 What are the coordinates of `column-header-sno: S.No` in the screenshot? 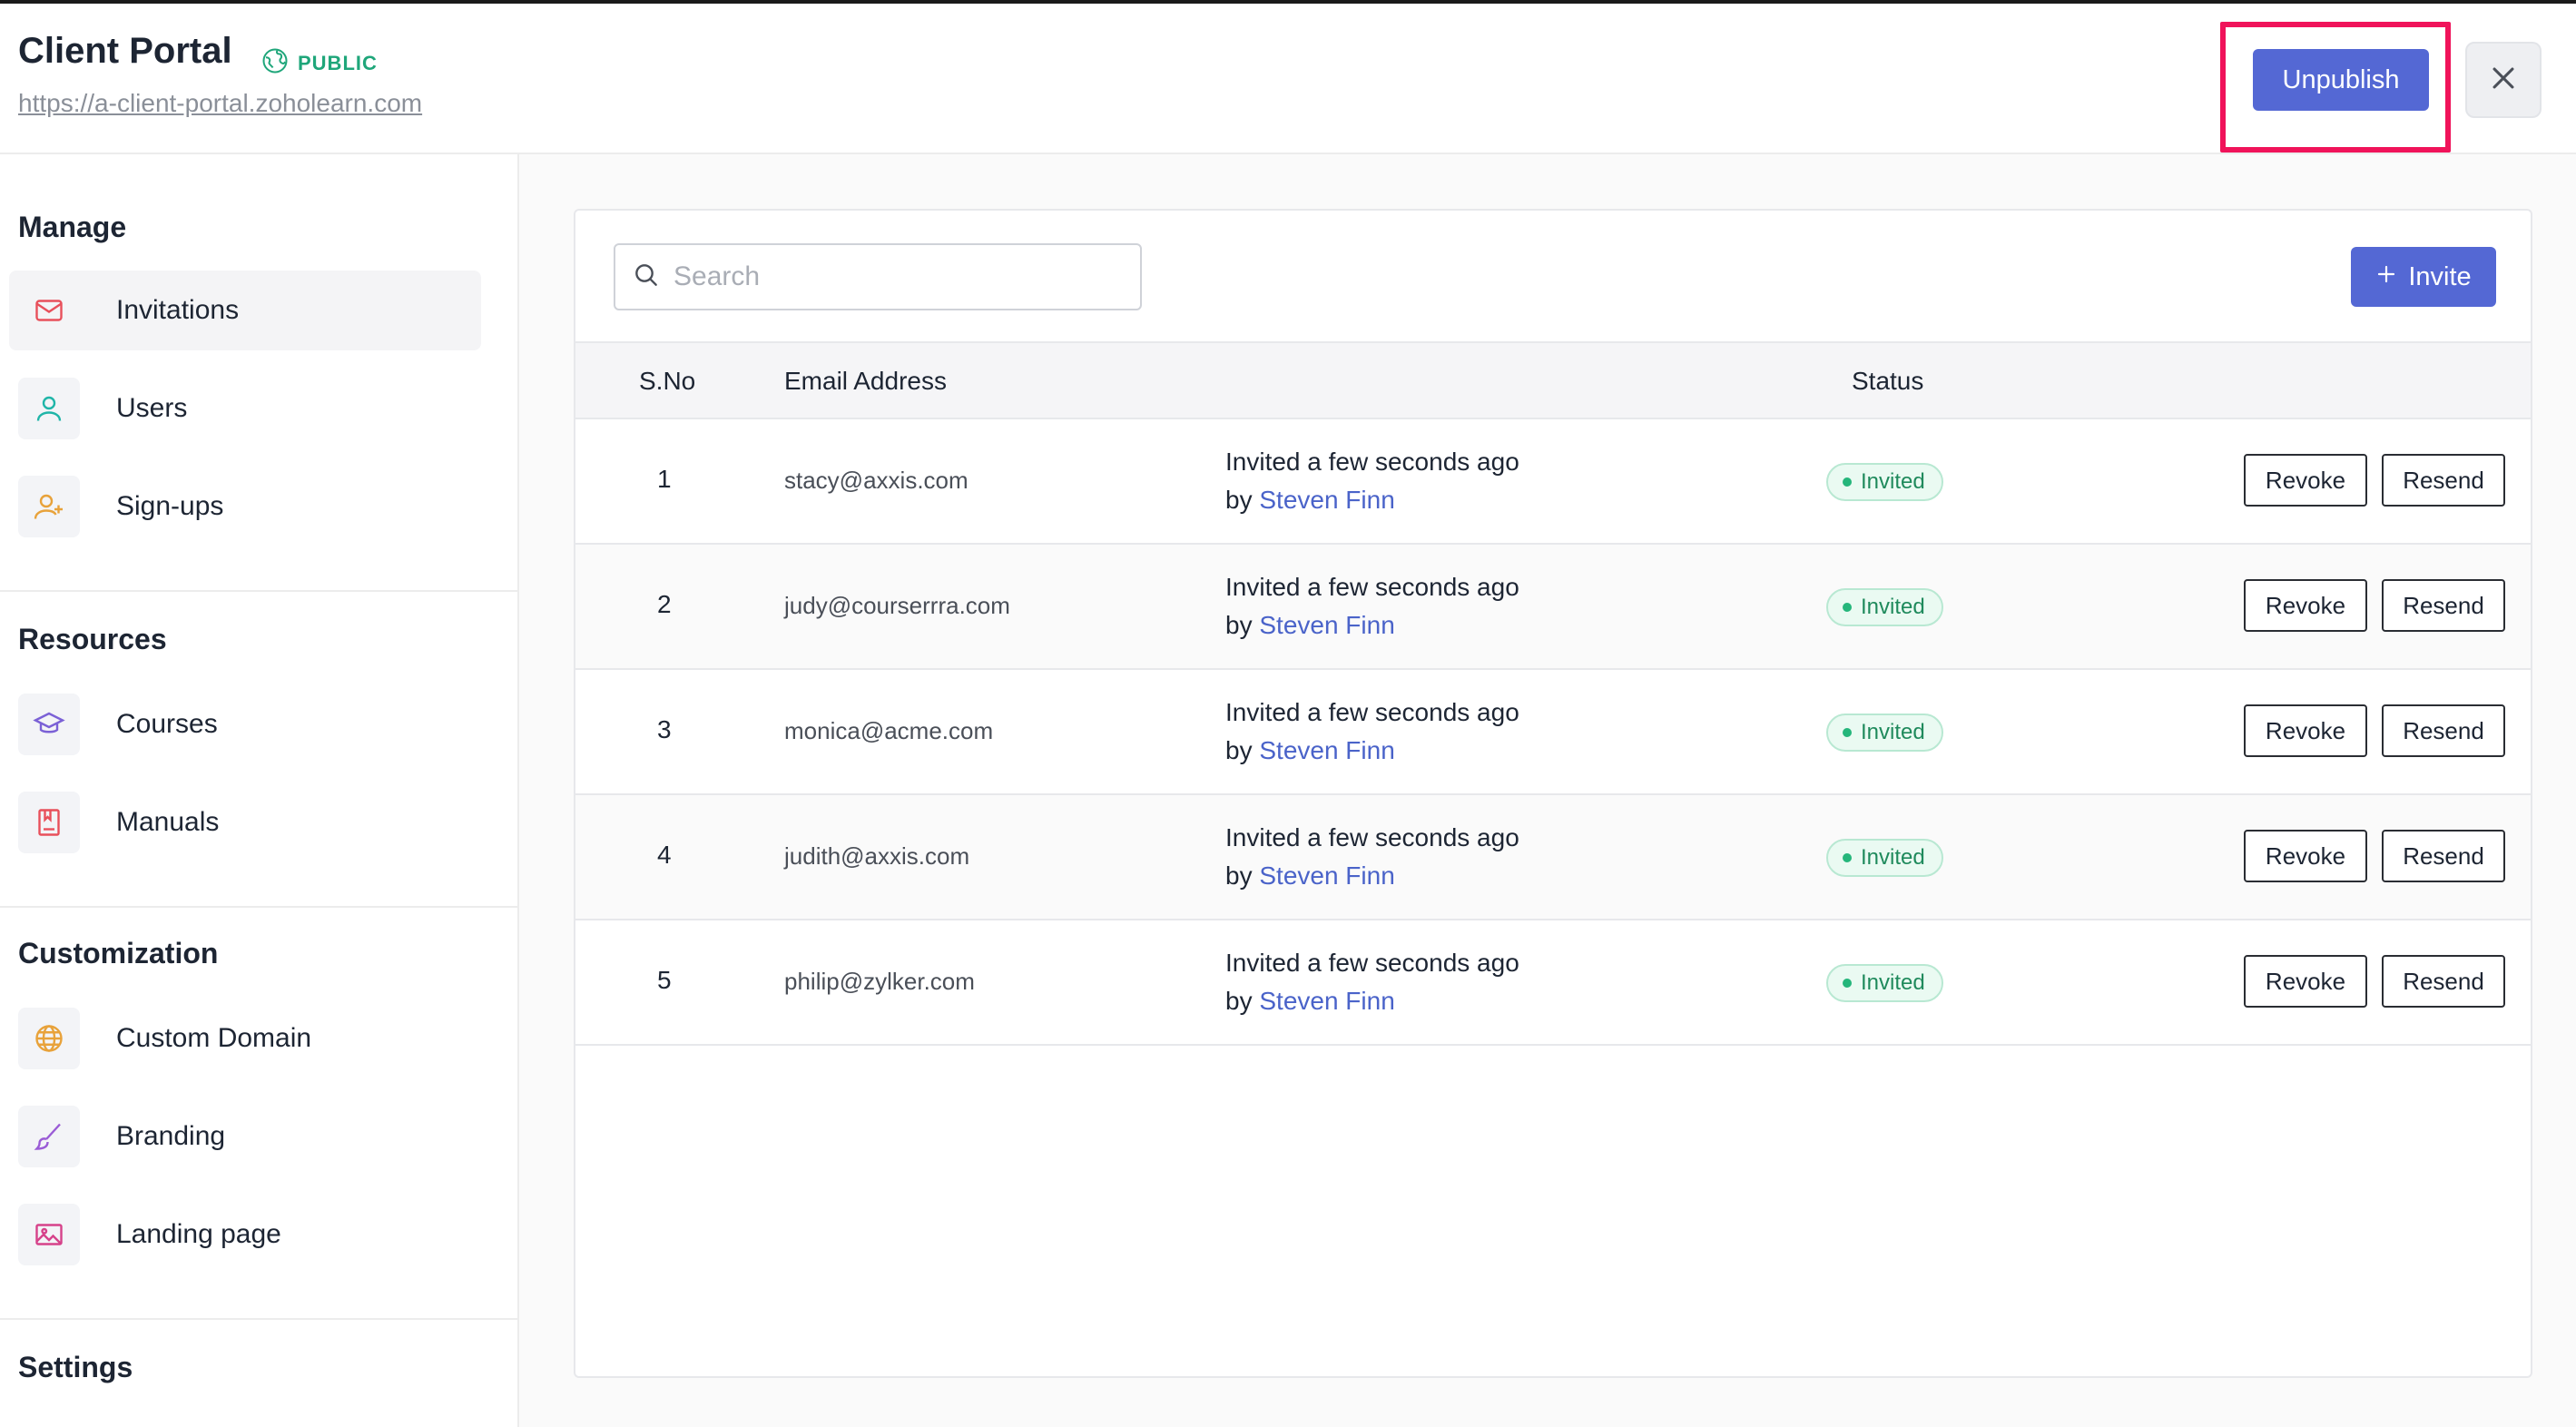 It's located at (667, 381).